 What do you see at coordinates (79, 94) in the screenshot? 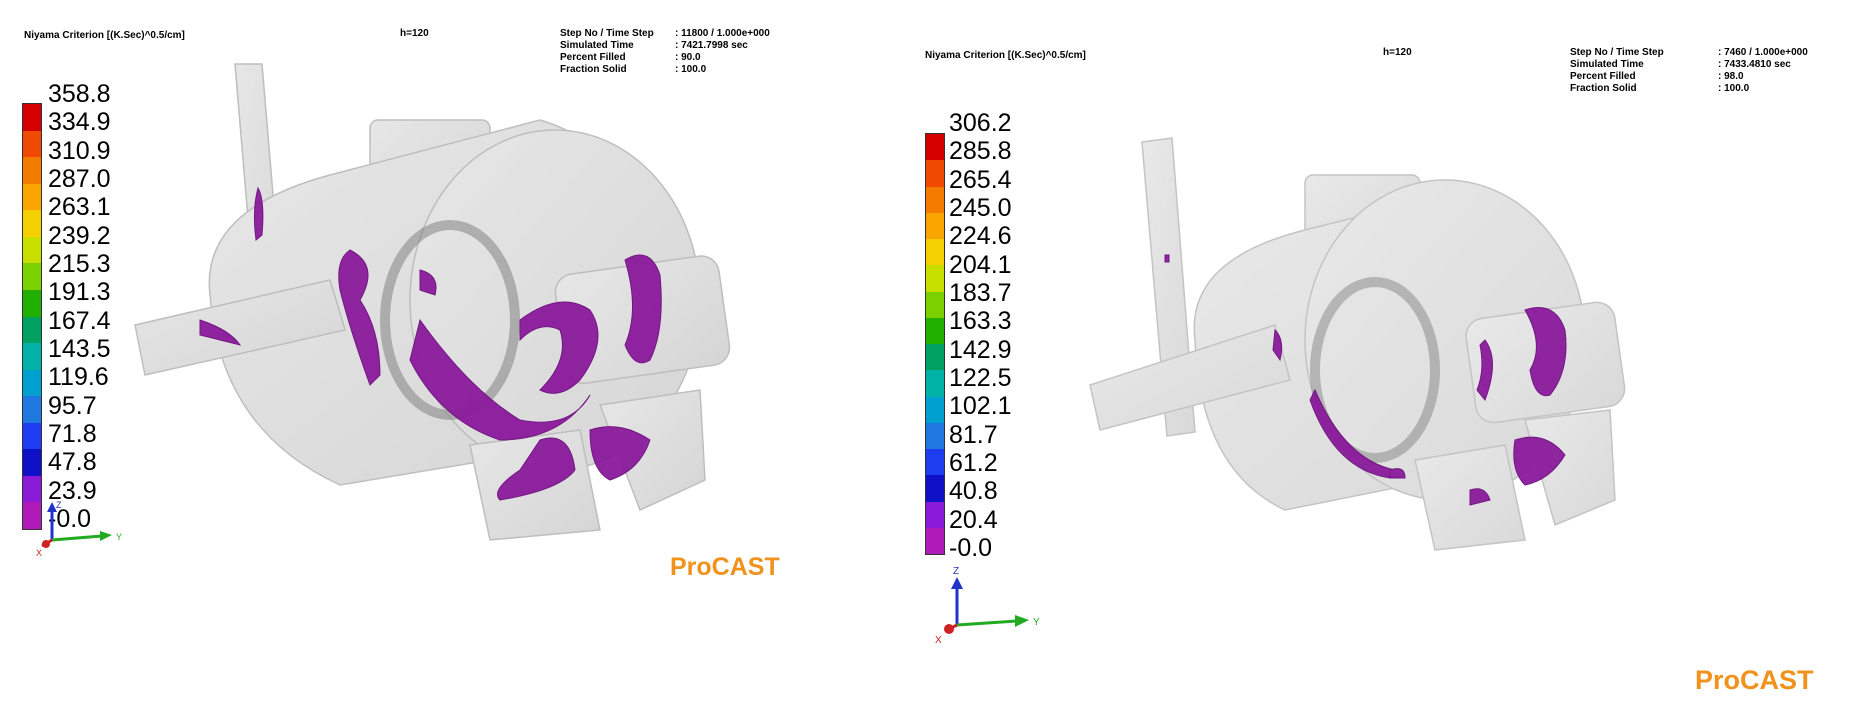
I see `scale-tick: 358.8` at bounding box center [79, 94].